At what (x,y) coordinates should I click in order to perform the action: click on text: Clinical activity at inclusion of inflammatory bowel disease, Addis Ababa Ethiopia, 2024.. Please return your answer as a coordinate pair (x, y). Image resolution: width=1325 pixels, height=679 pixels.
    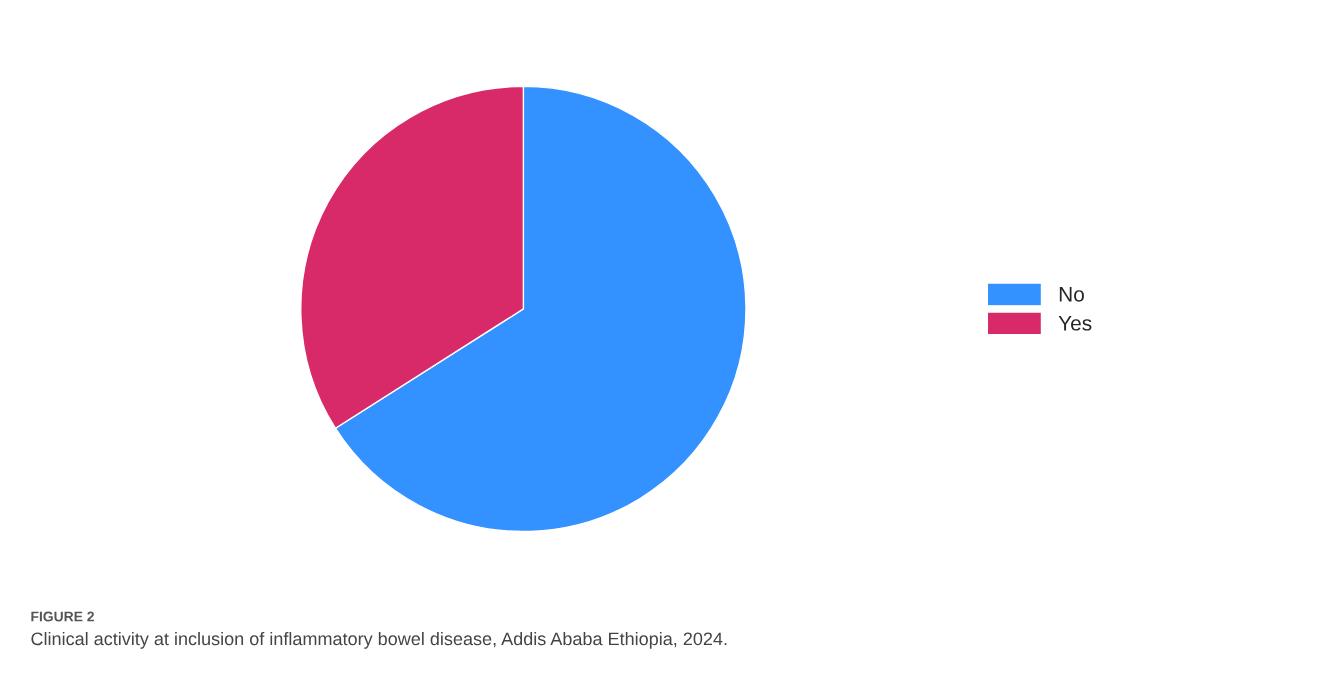
    Looking at the image, I should click on (379, 640).